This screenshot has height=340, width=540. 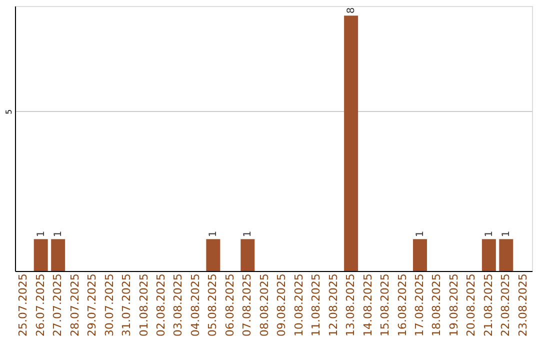 What do you see at coordinates (316, 305) in the screenshot?
I see `x-tick-label: 11.08.2025` at bounding box center [316, 305].